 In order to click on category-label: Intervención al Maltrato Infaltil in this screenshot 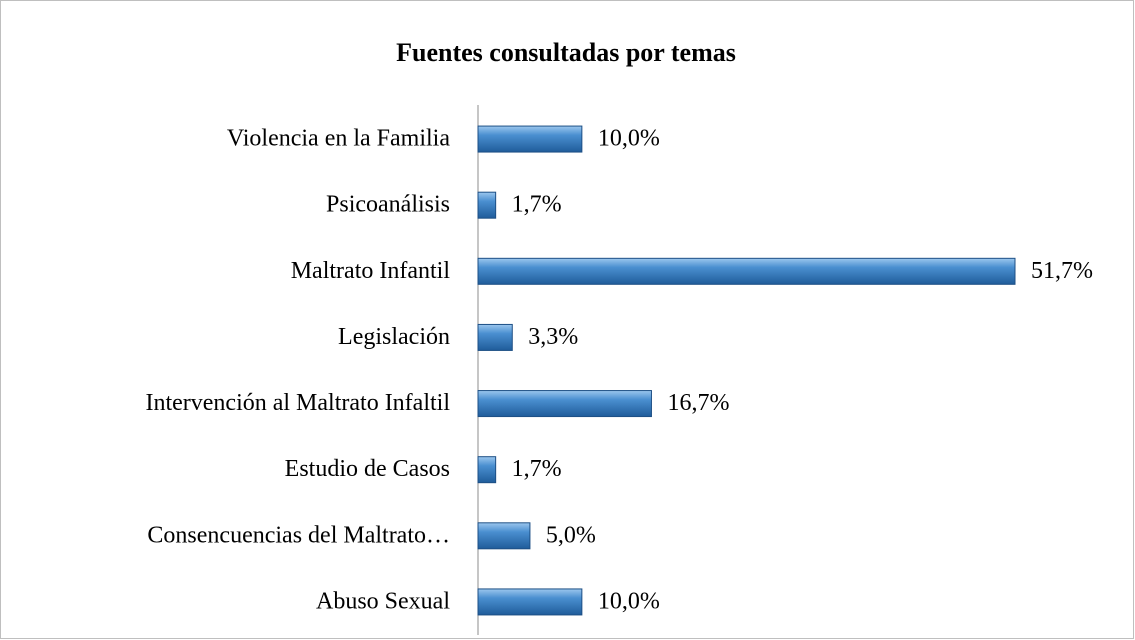, I will do `click(297, 403)`.